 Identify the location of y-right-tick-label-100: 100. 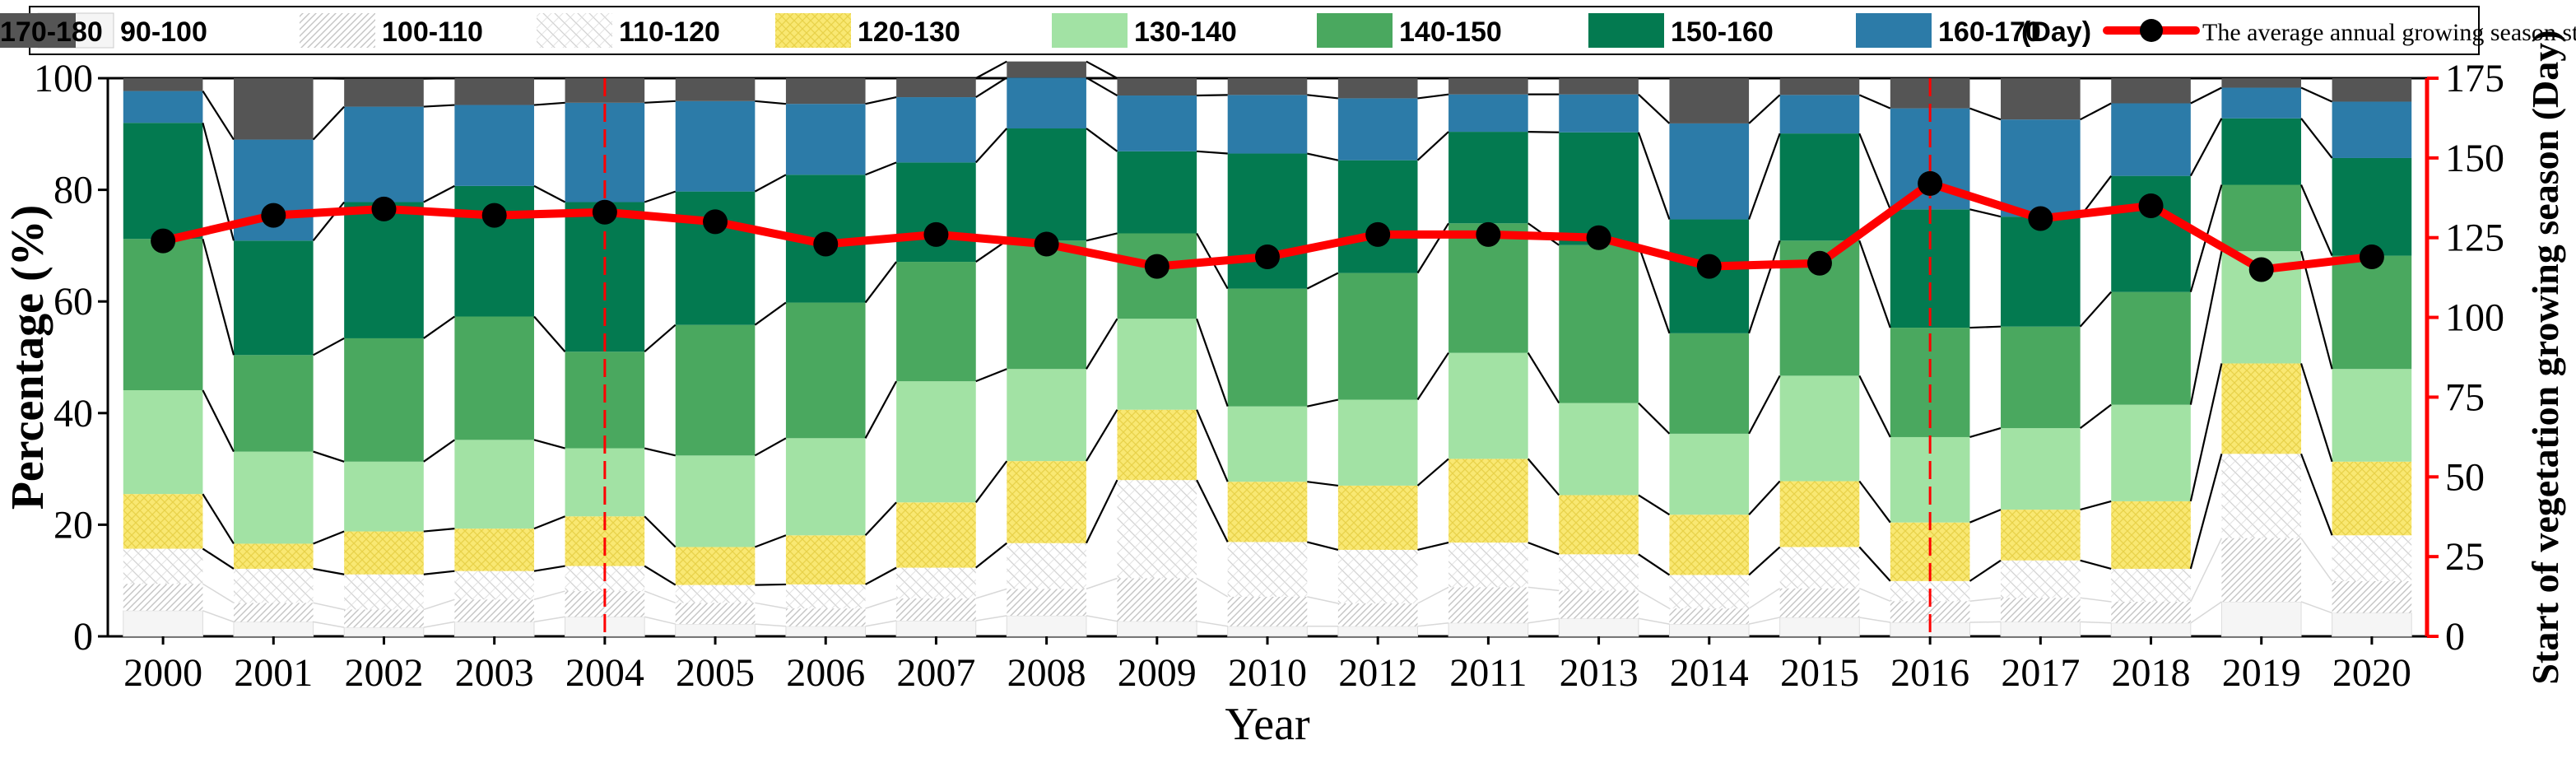
(2474, 318).